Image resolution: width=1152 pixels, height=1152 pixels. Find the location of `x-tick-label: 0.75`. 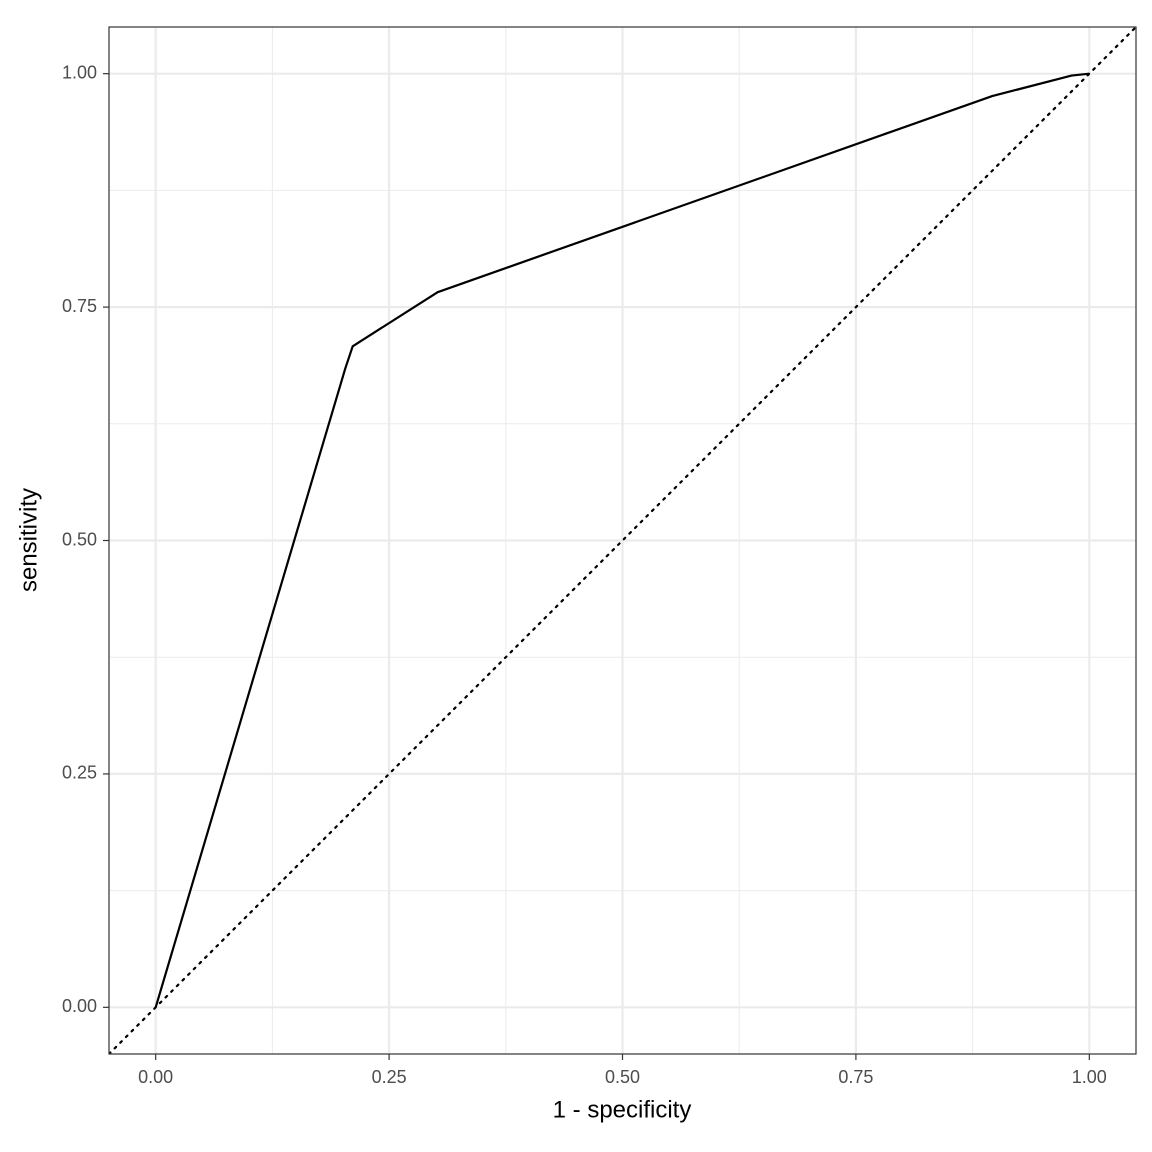

x-tick-label: 0.75 is located at coordinates (855, 1077).